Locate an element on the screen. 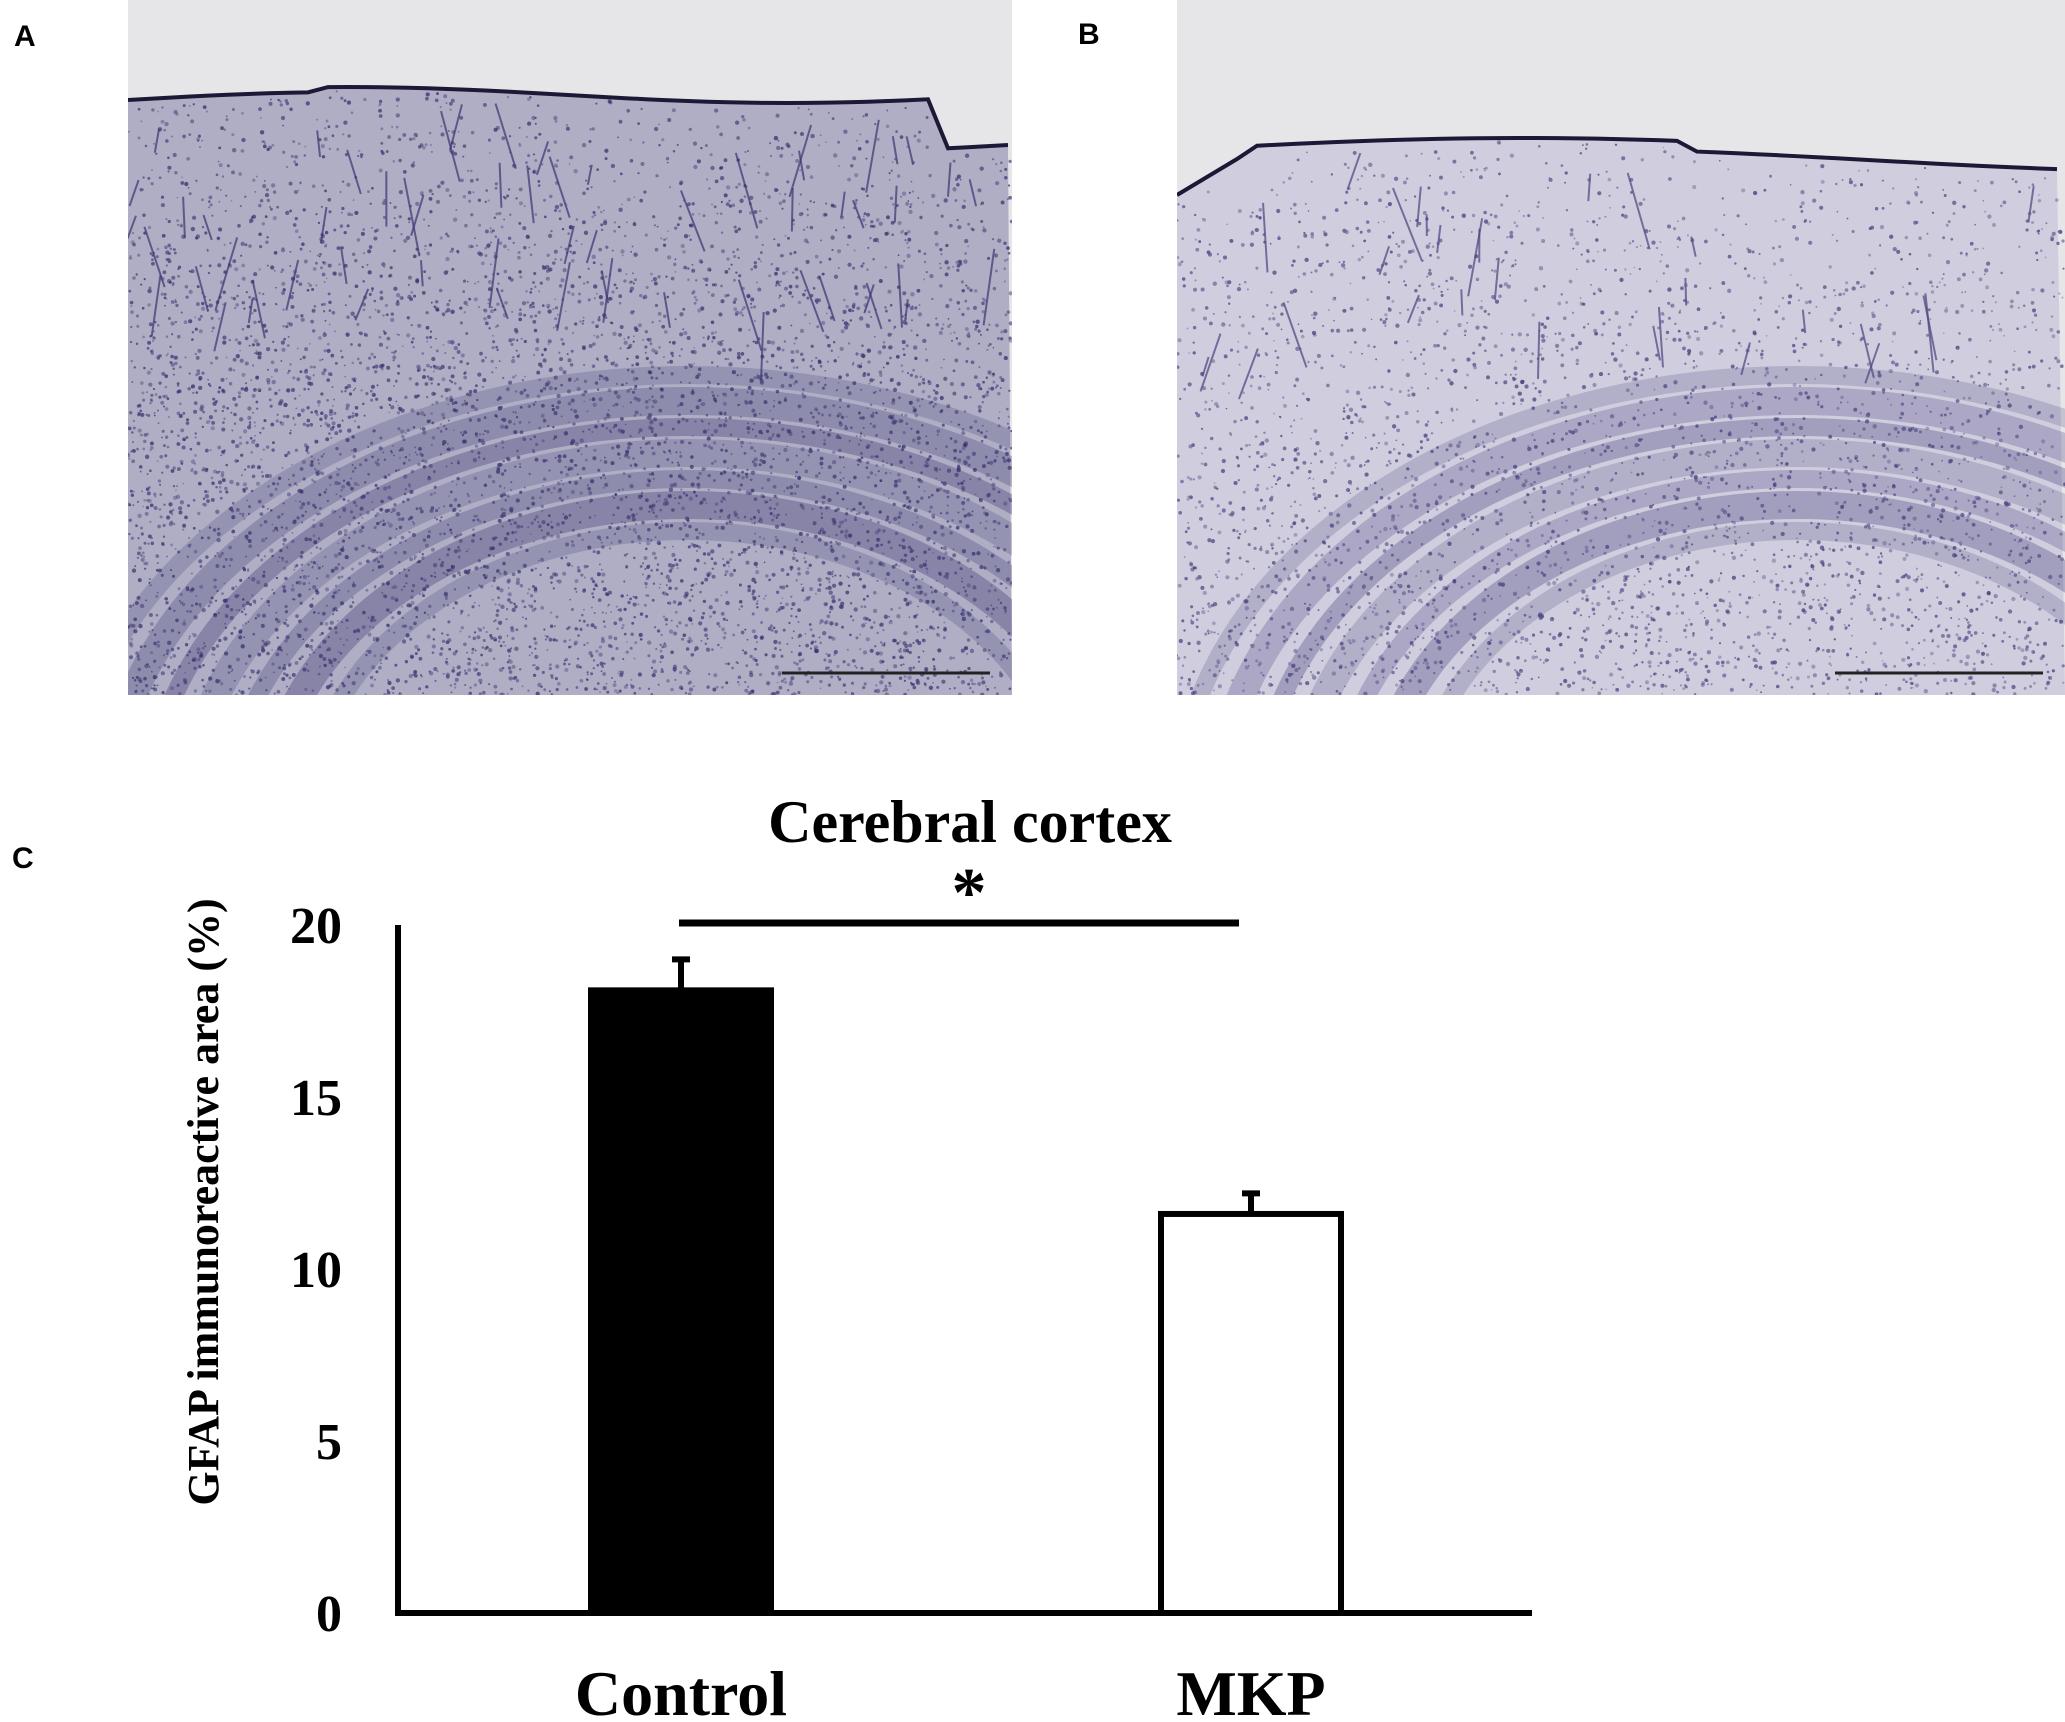  y-tick-label: 10 is located at coordinates (316, 1270).